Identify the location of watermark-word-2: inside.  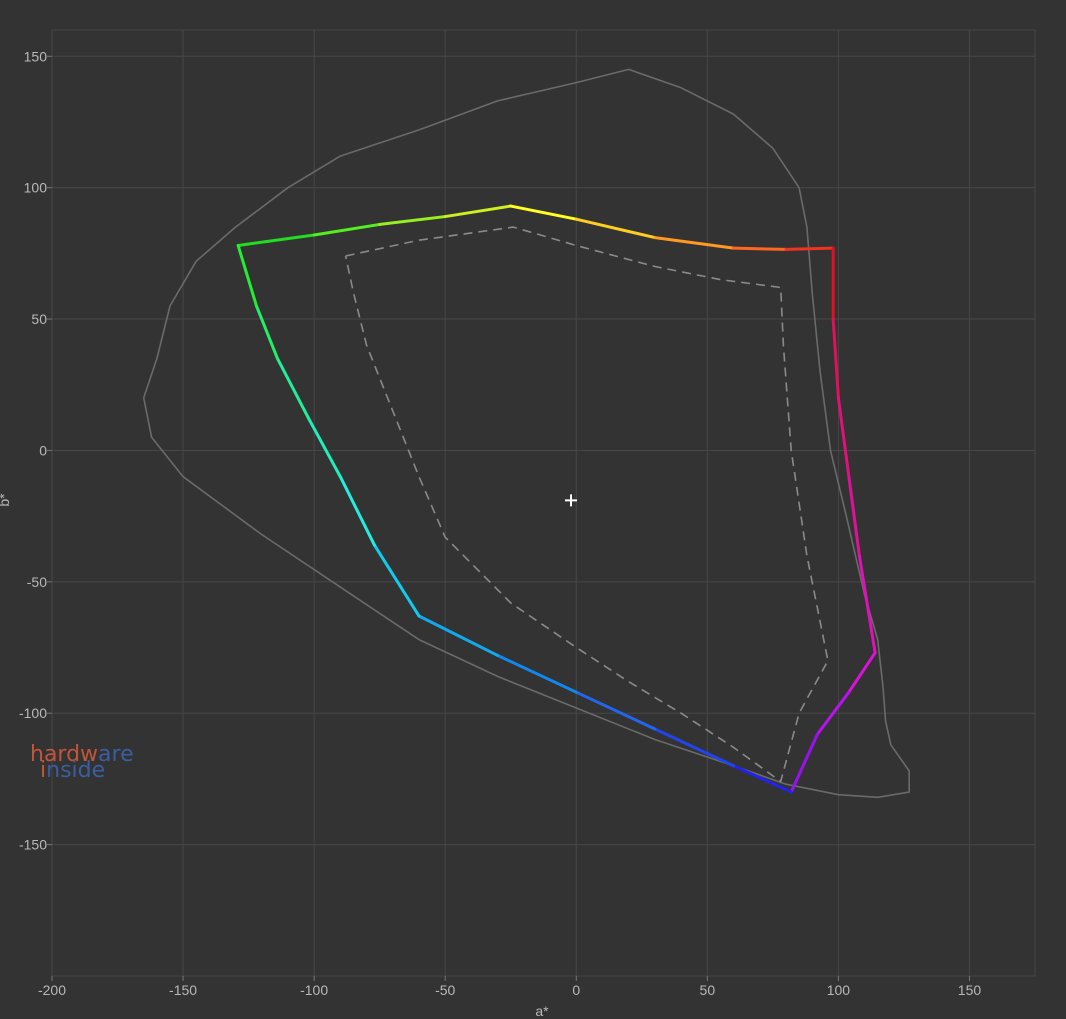
(72, 770).